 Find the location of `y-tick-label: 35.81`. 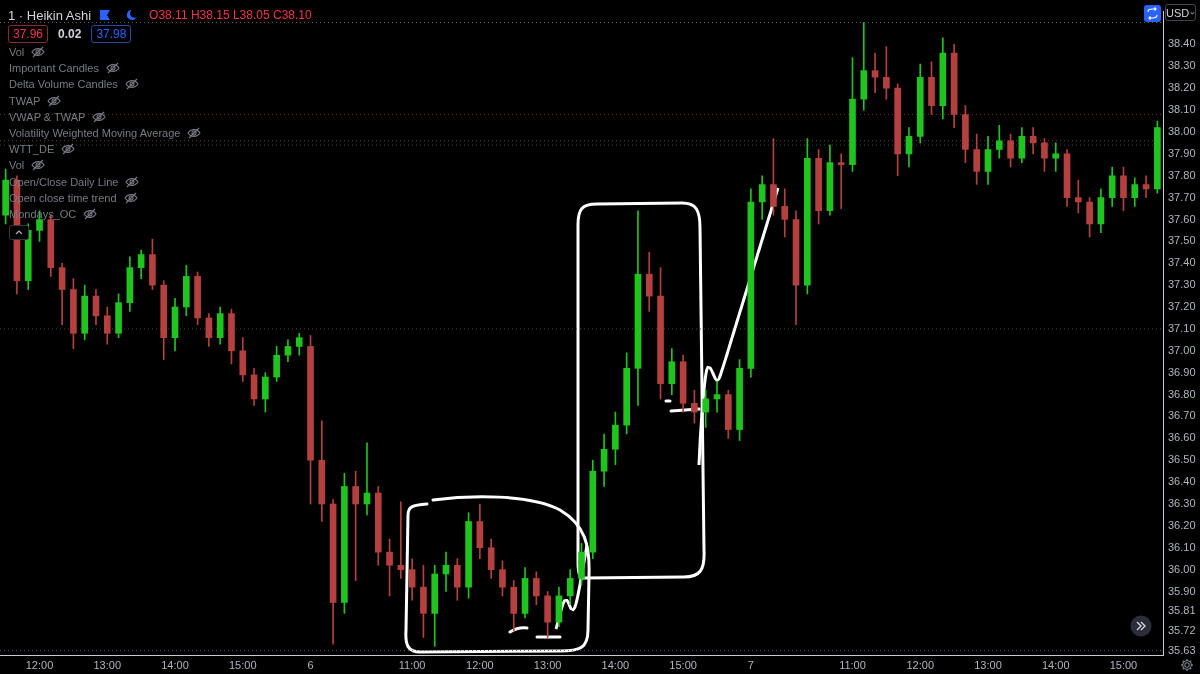

y-tick-label: 35.81 is located at coordinates (1182, 610).